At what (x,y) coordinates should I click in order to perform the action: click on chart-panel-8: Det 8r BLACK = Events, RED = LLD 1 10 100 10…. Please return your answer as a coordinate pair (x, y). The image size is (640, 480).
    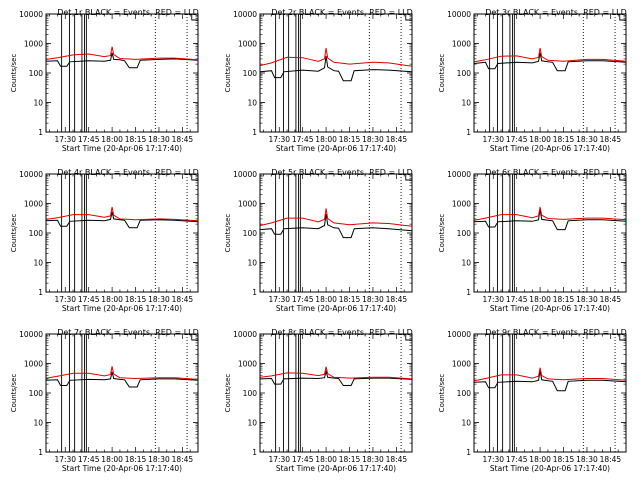
    Looking at the image, I should click on (318, 400).